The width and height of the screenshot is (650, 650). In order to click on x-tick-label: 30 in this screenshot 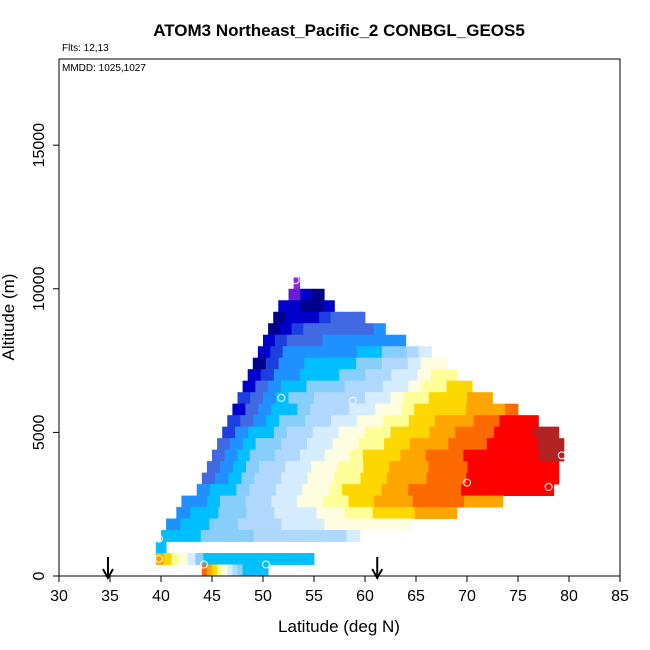, I will do `click(59, 596)`.